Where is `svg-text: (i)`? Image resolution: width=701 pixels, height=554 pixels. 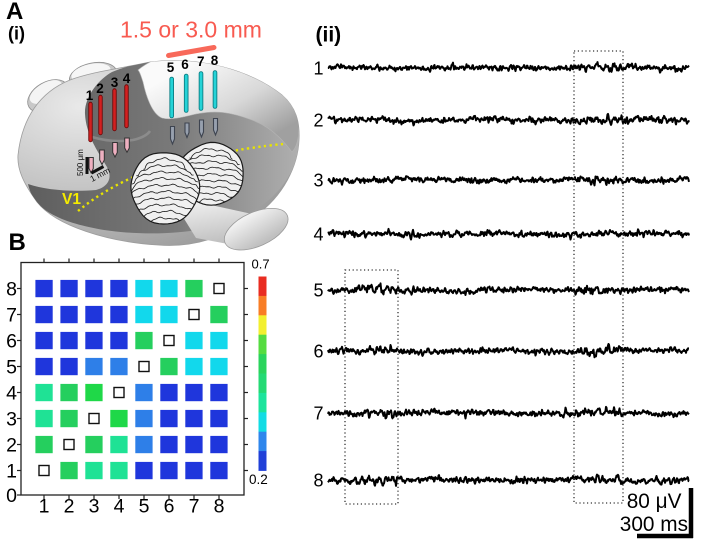 svg-text: (i) is located at coordinates (16, 34).